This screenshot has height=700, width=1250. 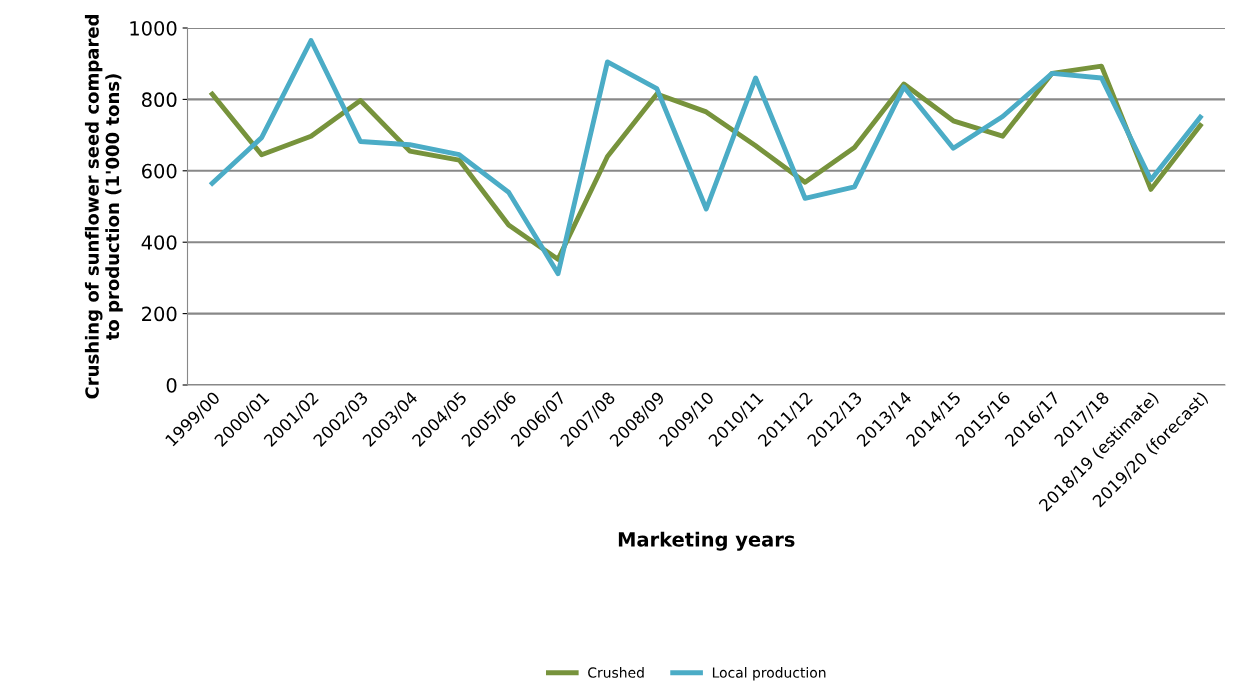 I want to click on x-axis-title: Marketing years, so click(x=706, y=541).